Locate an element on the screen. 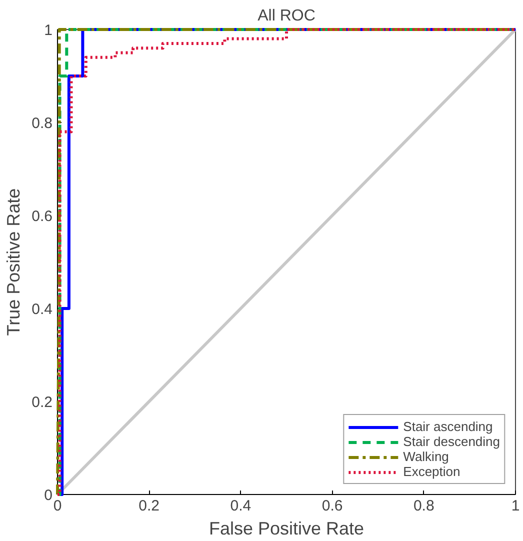 Image resolution: width=523 pixels, height=541 pixels. y-tick-label: 0.8 is located at coordinates (42, 123).